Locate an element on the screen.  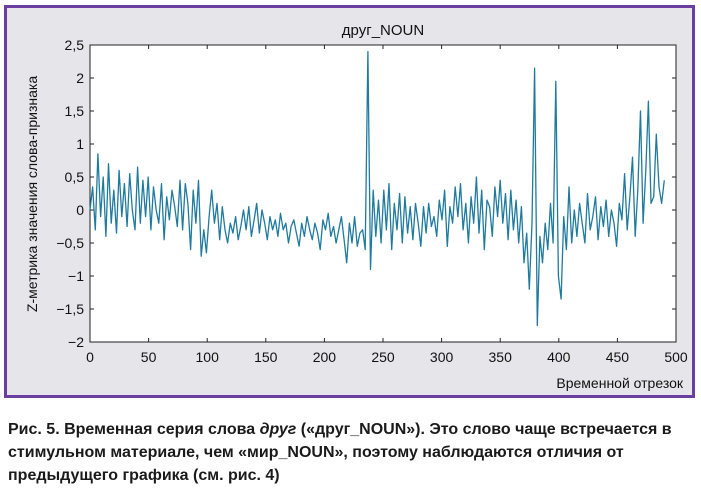
y-tick-label: 1,5 is located at coordinates (75, 111).